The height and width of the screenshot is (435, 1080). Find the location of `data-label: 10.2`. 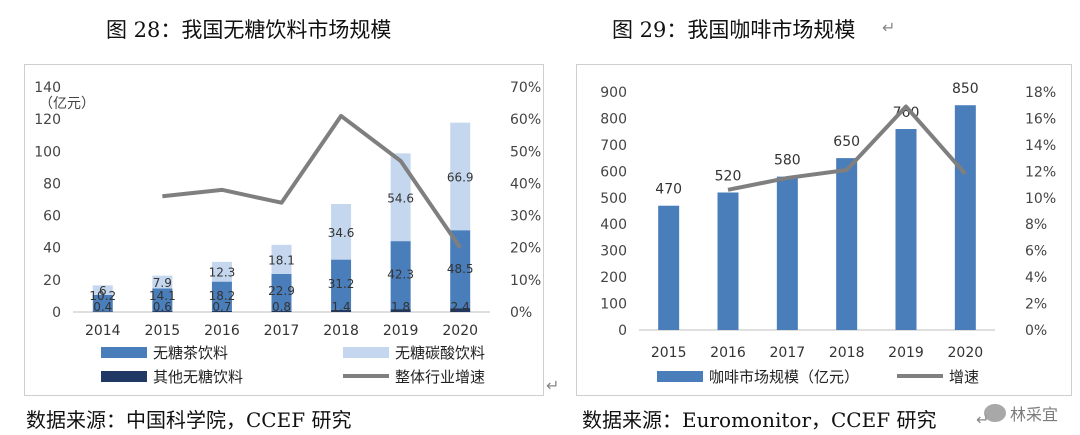

data-label: 10.2 is located at coordinates (102, 296).